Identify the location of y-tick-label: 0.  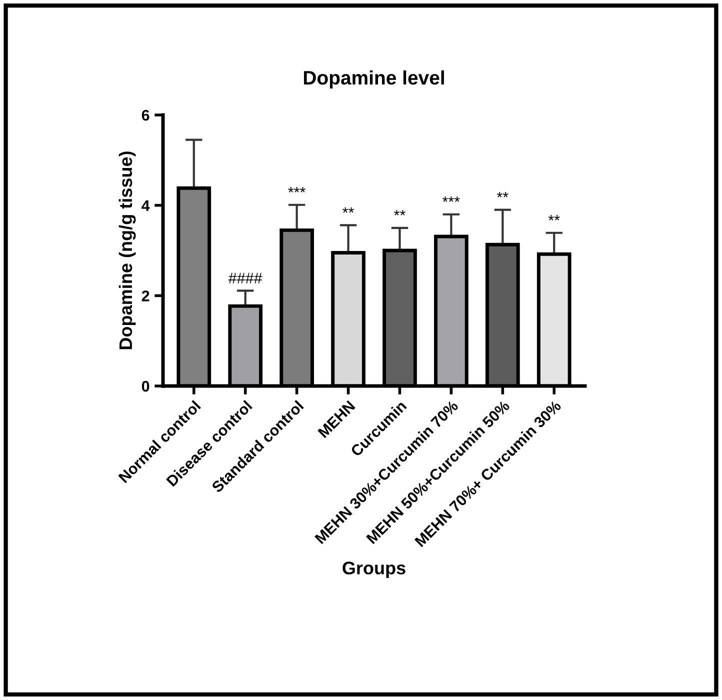
(146, 386).